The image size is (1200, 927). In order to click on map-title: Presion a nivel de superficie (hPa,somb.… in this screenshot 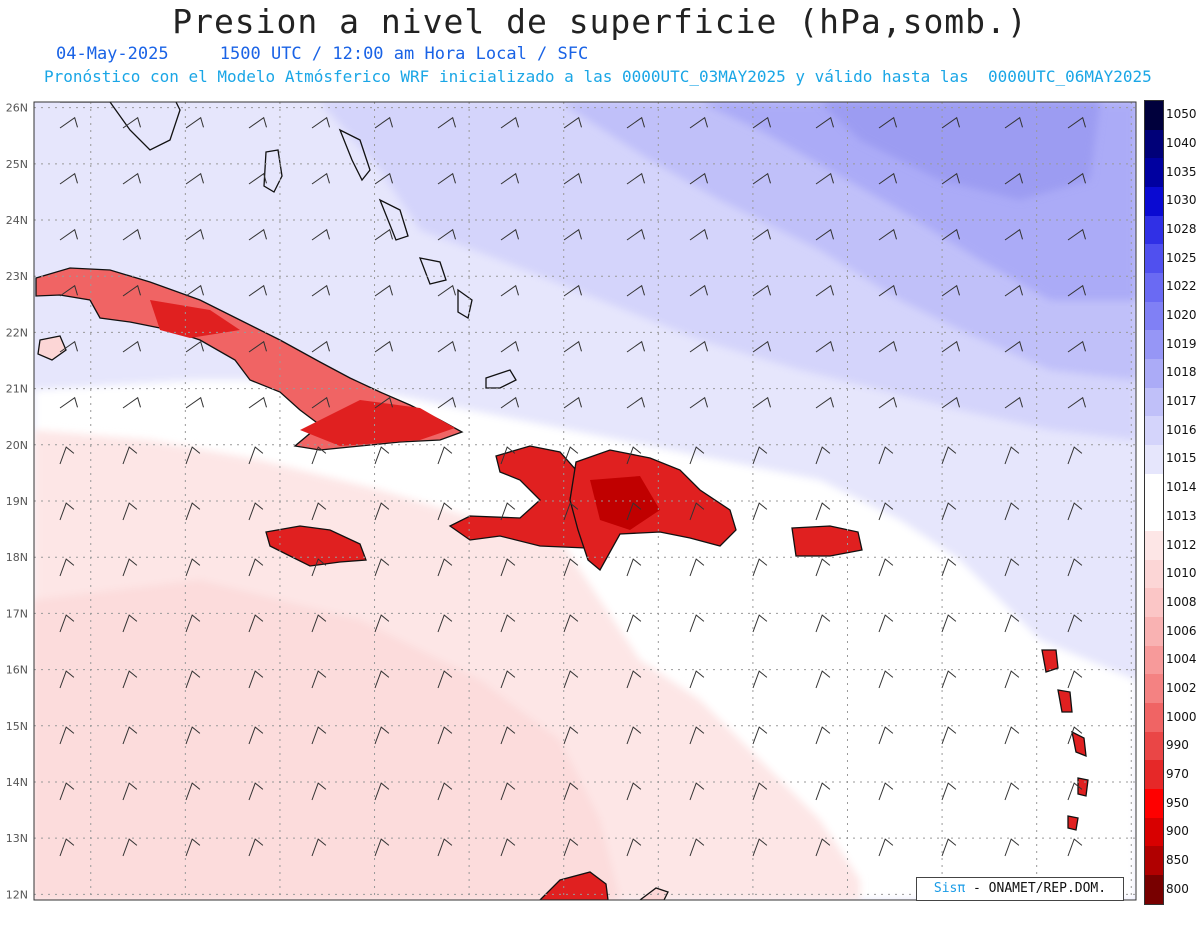, I will do `click(600, 21)`.